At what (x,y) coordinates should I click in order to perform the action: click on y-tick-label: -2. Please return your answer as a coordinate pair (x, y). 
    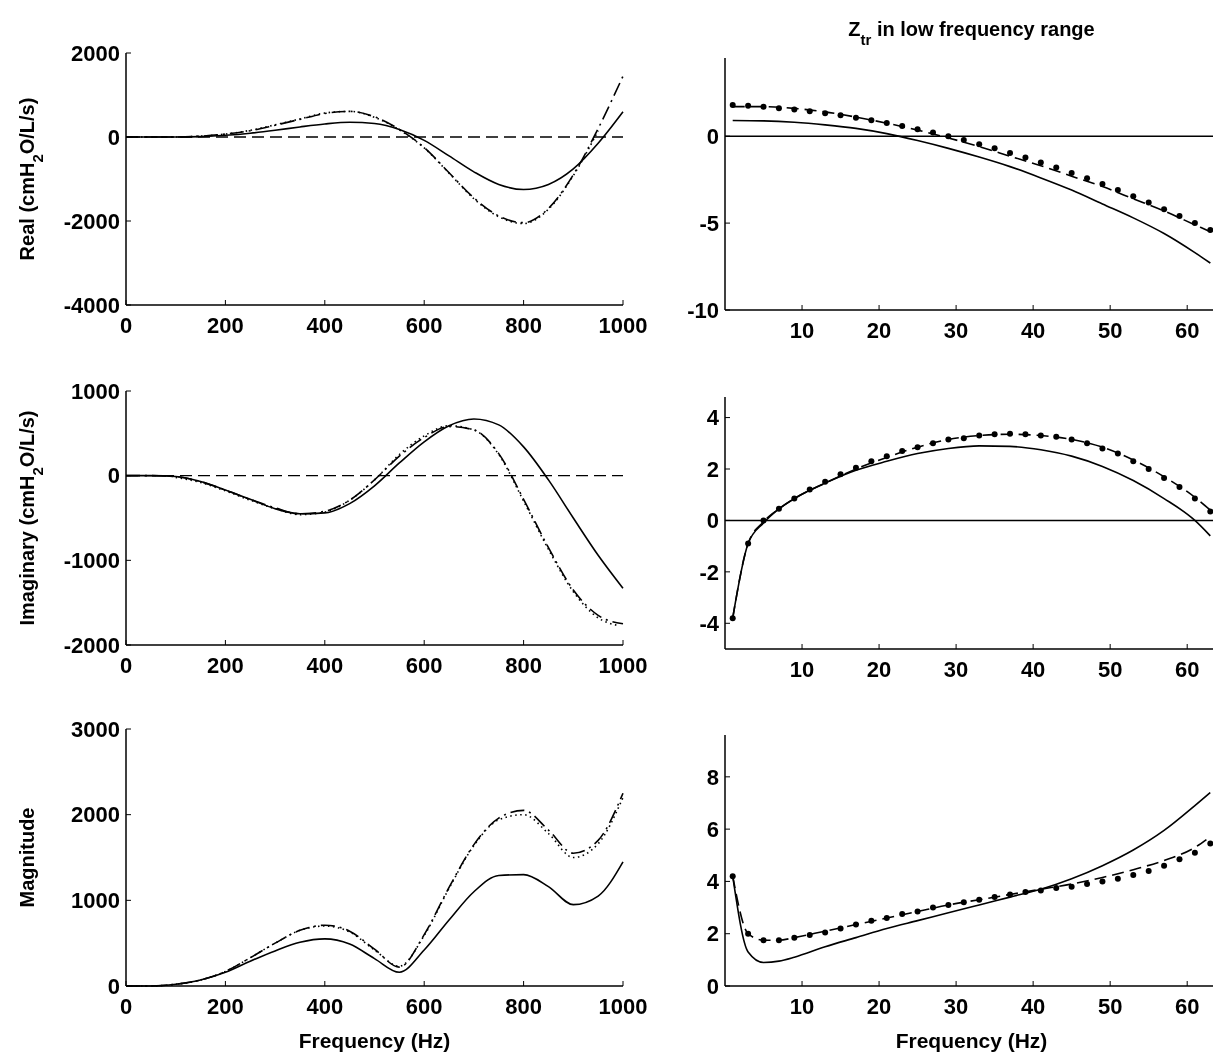
    Looking at the image, I should click on (709, 572).